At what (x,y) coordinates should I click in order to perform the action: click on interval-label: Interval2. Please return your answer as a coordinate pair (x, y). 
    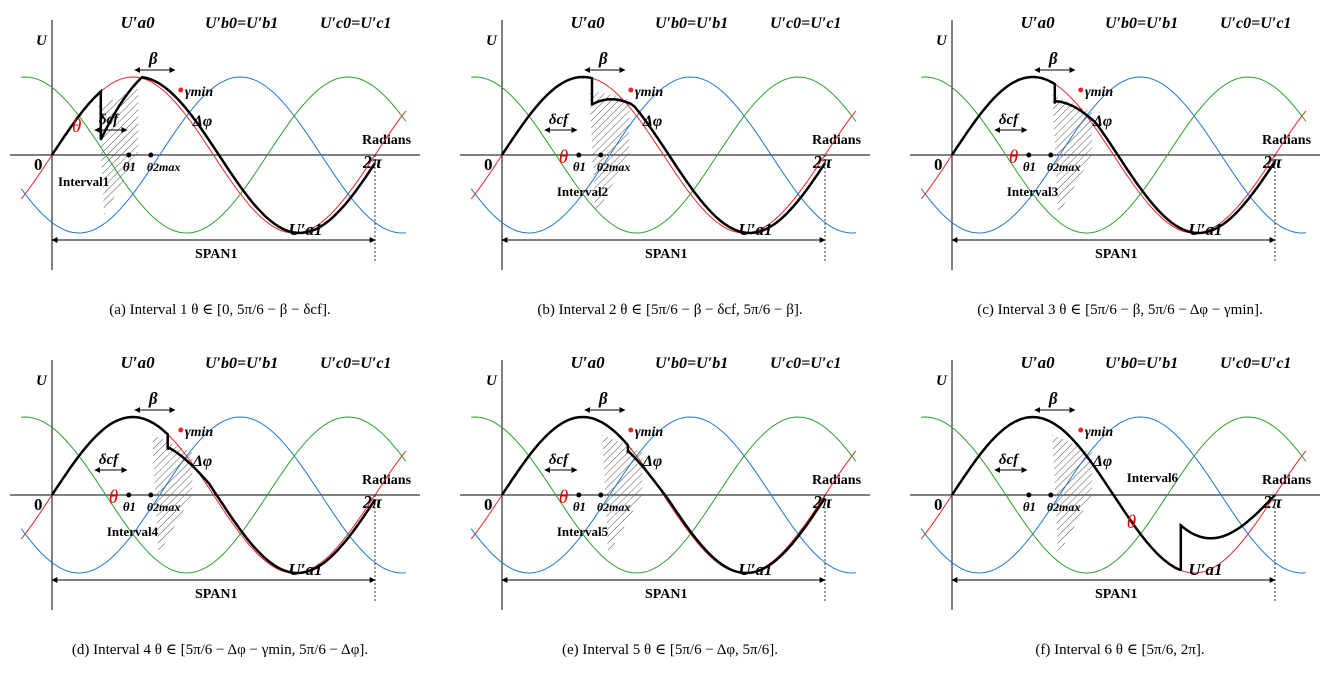
    Looking at the image, I should click on (582, 191).